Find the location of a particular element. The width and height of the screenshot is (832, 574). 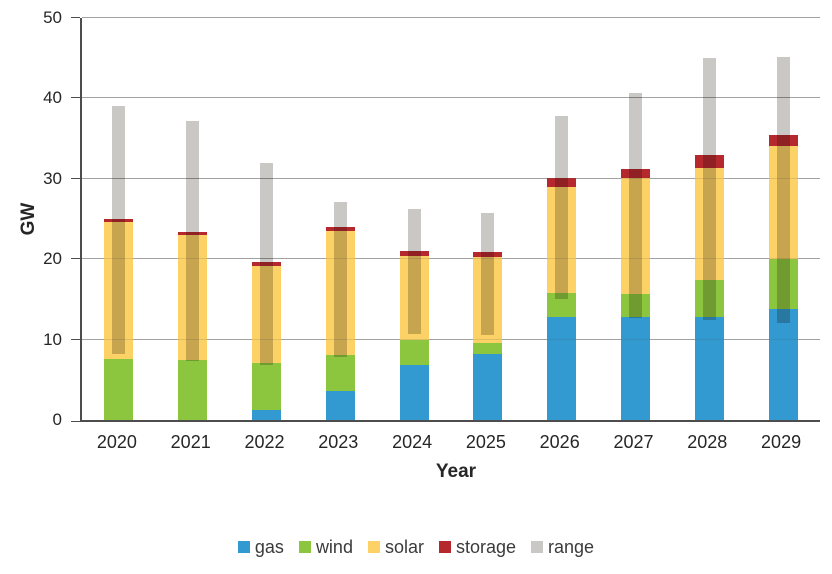

bar-segment-2028-gas is located at coordinates (709, 368).